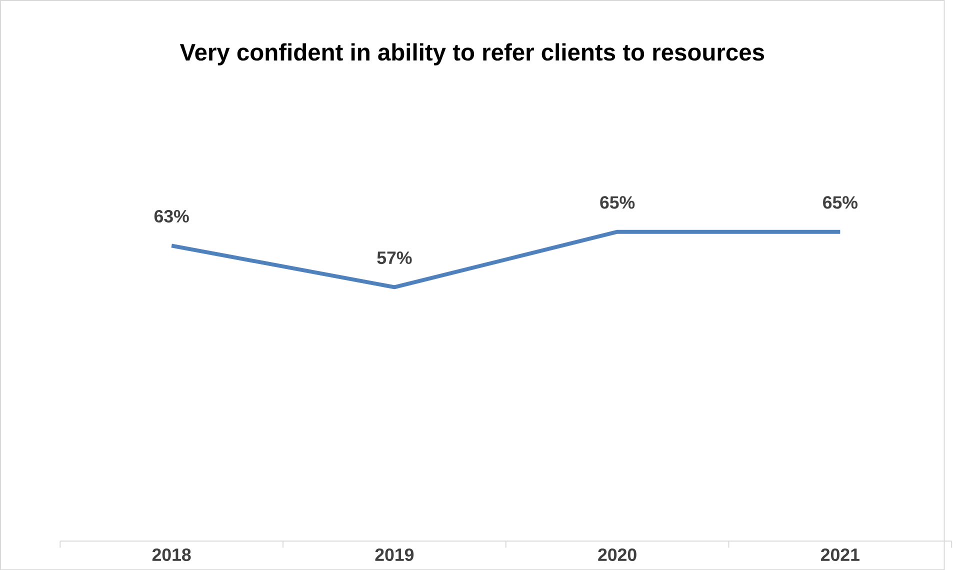 This screenshot has width=956, height=570. Describe the element at coordinates (394, 257) in the screenshot. I see `data-label: 57%` at that location.